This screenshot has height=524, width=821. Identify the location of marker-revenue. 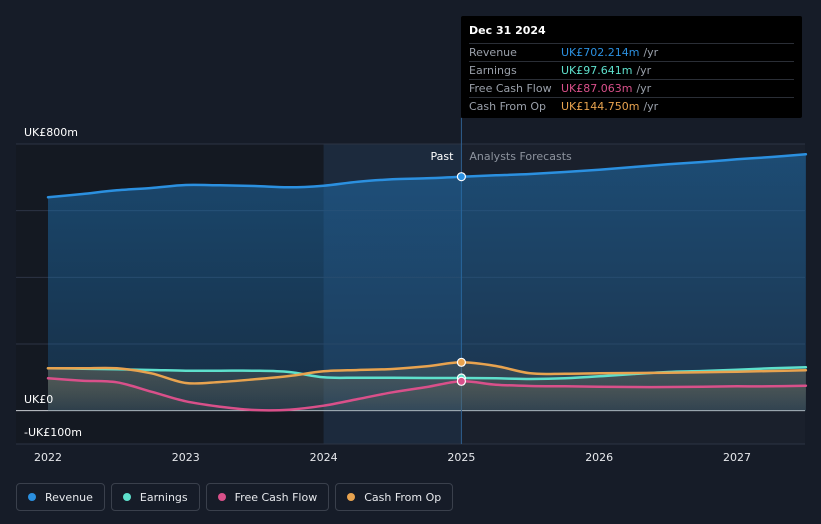
(461, 177).